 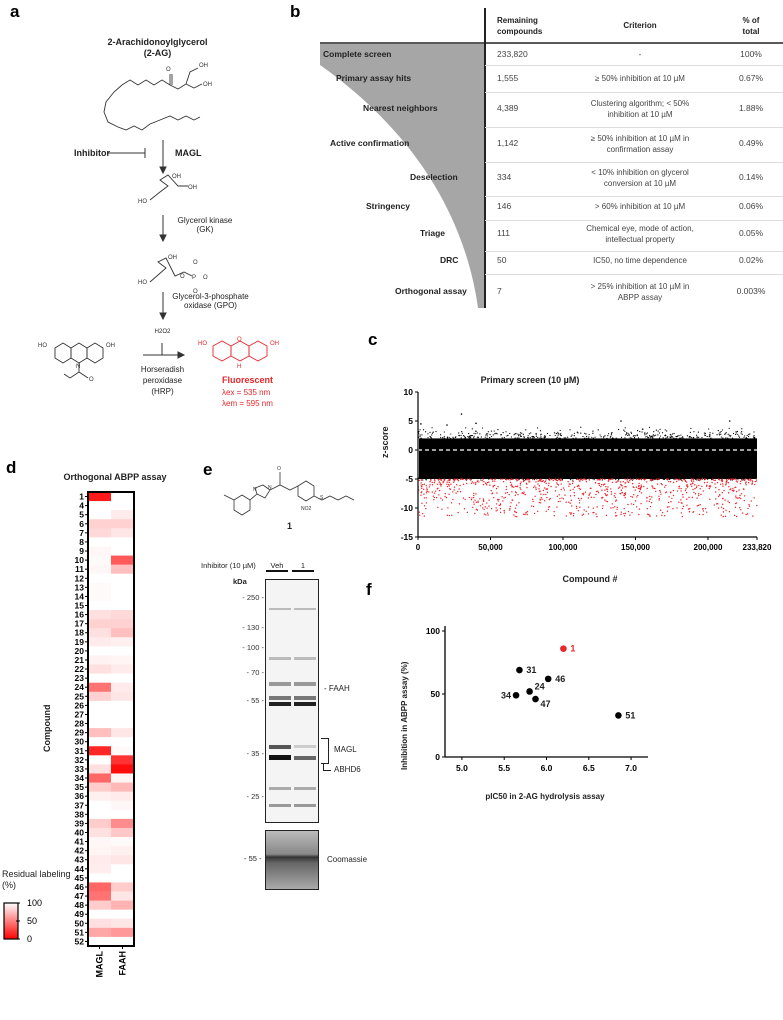 I want to click on gpo-label: Glycerol-3-phosphate oxidase (GPO), so click(x=210, y=301).